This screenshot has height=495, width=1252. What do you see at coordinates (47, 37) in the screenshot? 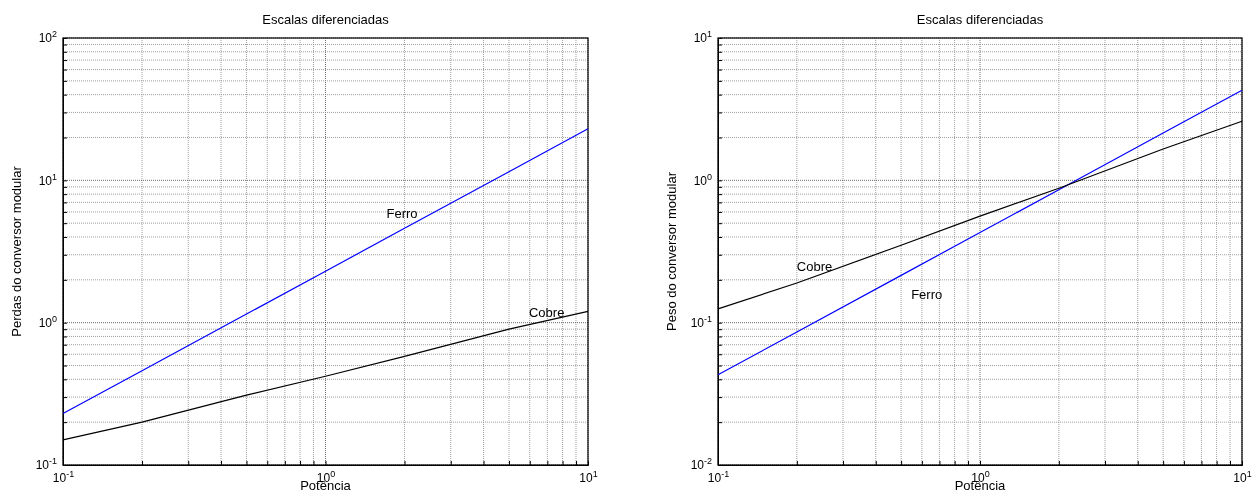
I see `y-tick-label: 10$^{2}$` at bounding box center [47, 37].